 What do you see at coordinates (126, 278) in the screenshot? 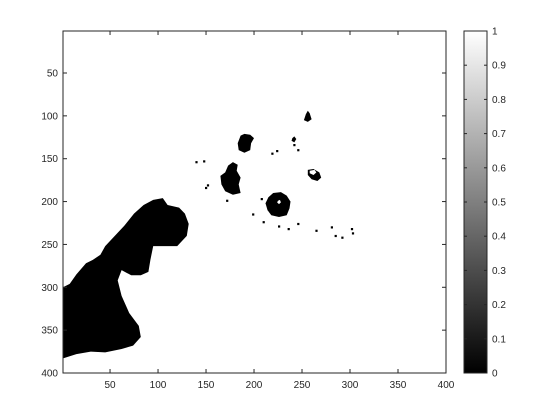
I see `region-lower-left-mass` at bounding box center [126, 278].